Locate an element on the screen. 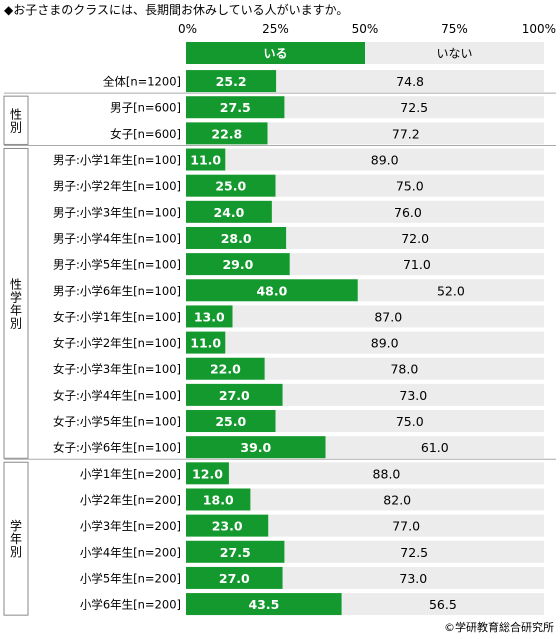 The width and height of the screenshot is (560, 639). data-label-yes: 22.0 is located at coordinates (225, 369).